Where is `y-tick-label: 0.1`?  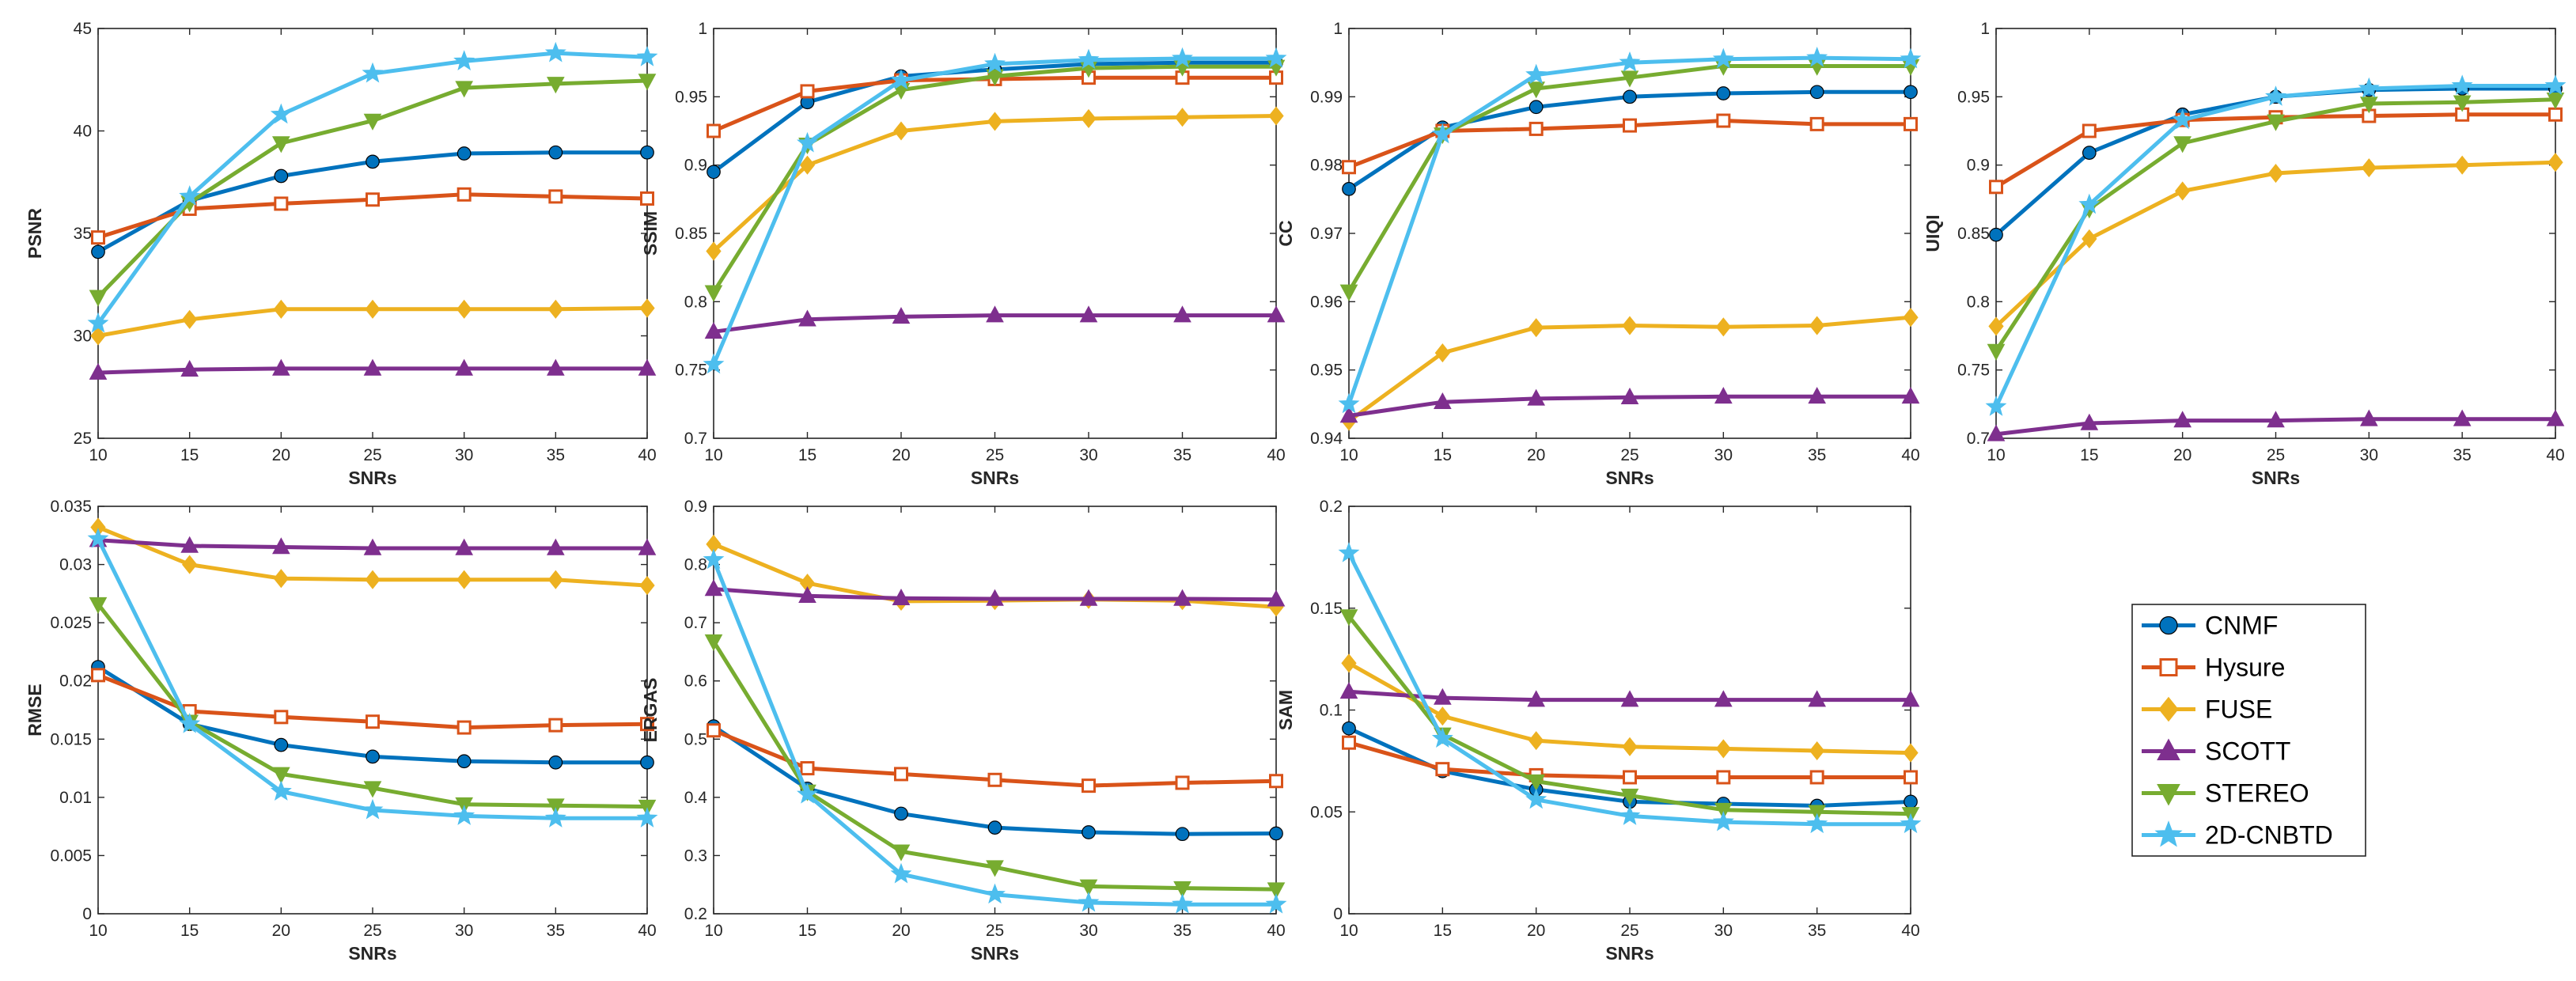
y-tick-label: 0.1 is located at coordinates (1331, 711).